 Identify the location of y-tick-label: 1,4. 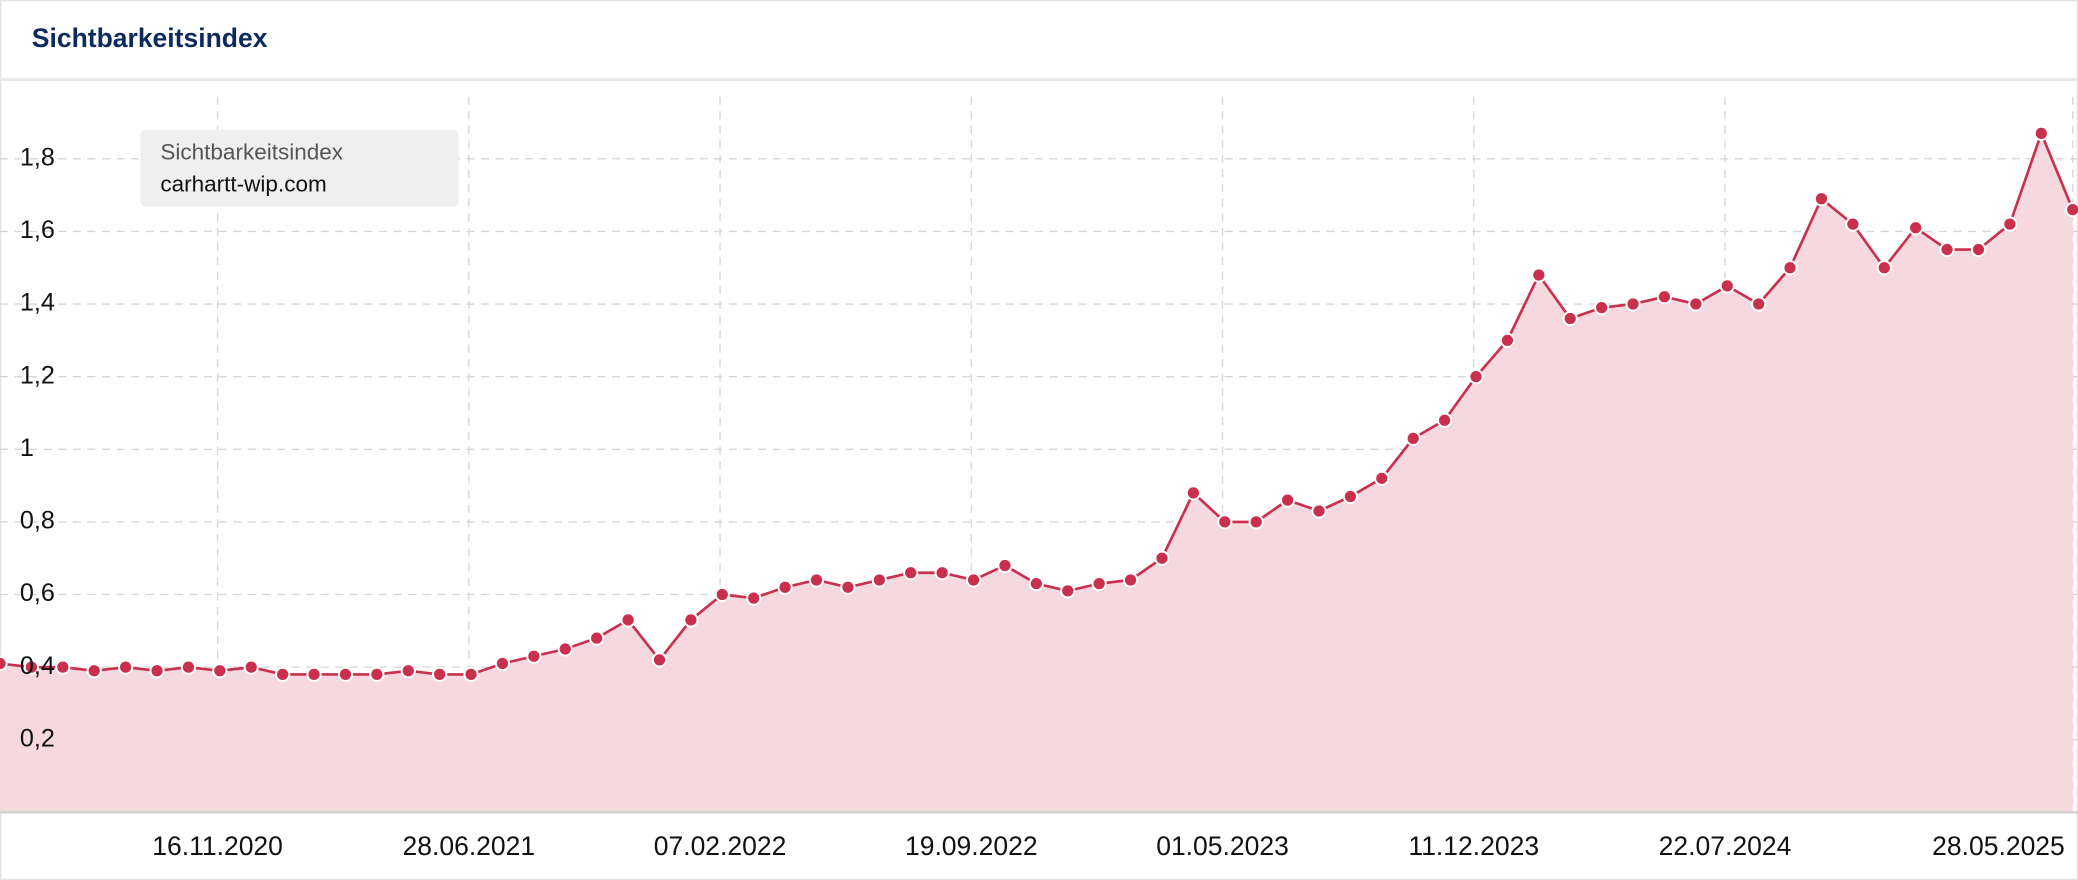
(37, 303).